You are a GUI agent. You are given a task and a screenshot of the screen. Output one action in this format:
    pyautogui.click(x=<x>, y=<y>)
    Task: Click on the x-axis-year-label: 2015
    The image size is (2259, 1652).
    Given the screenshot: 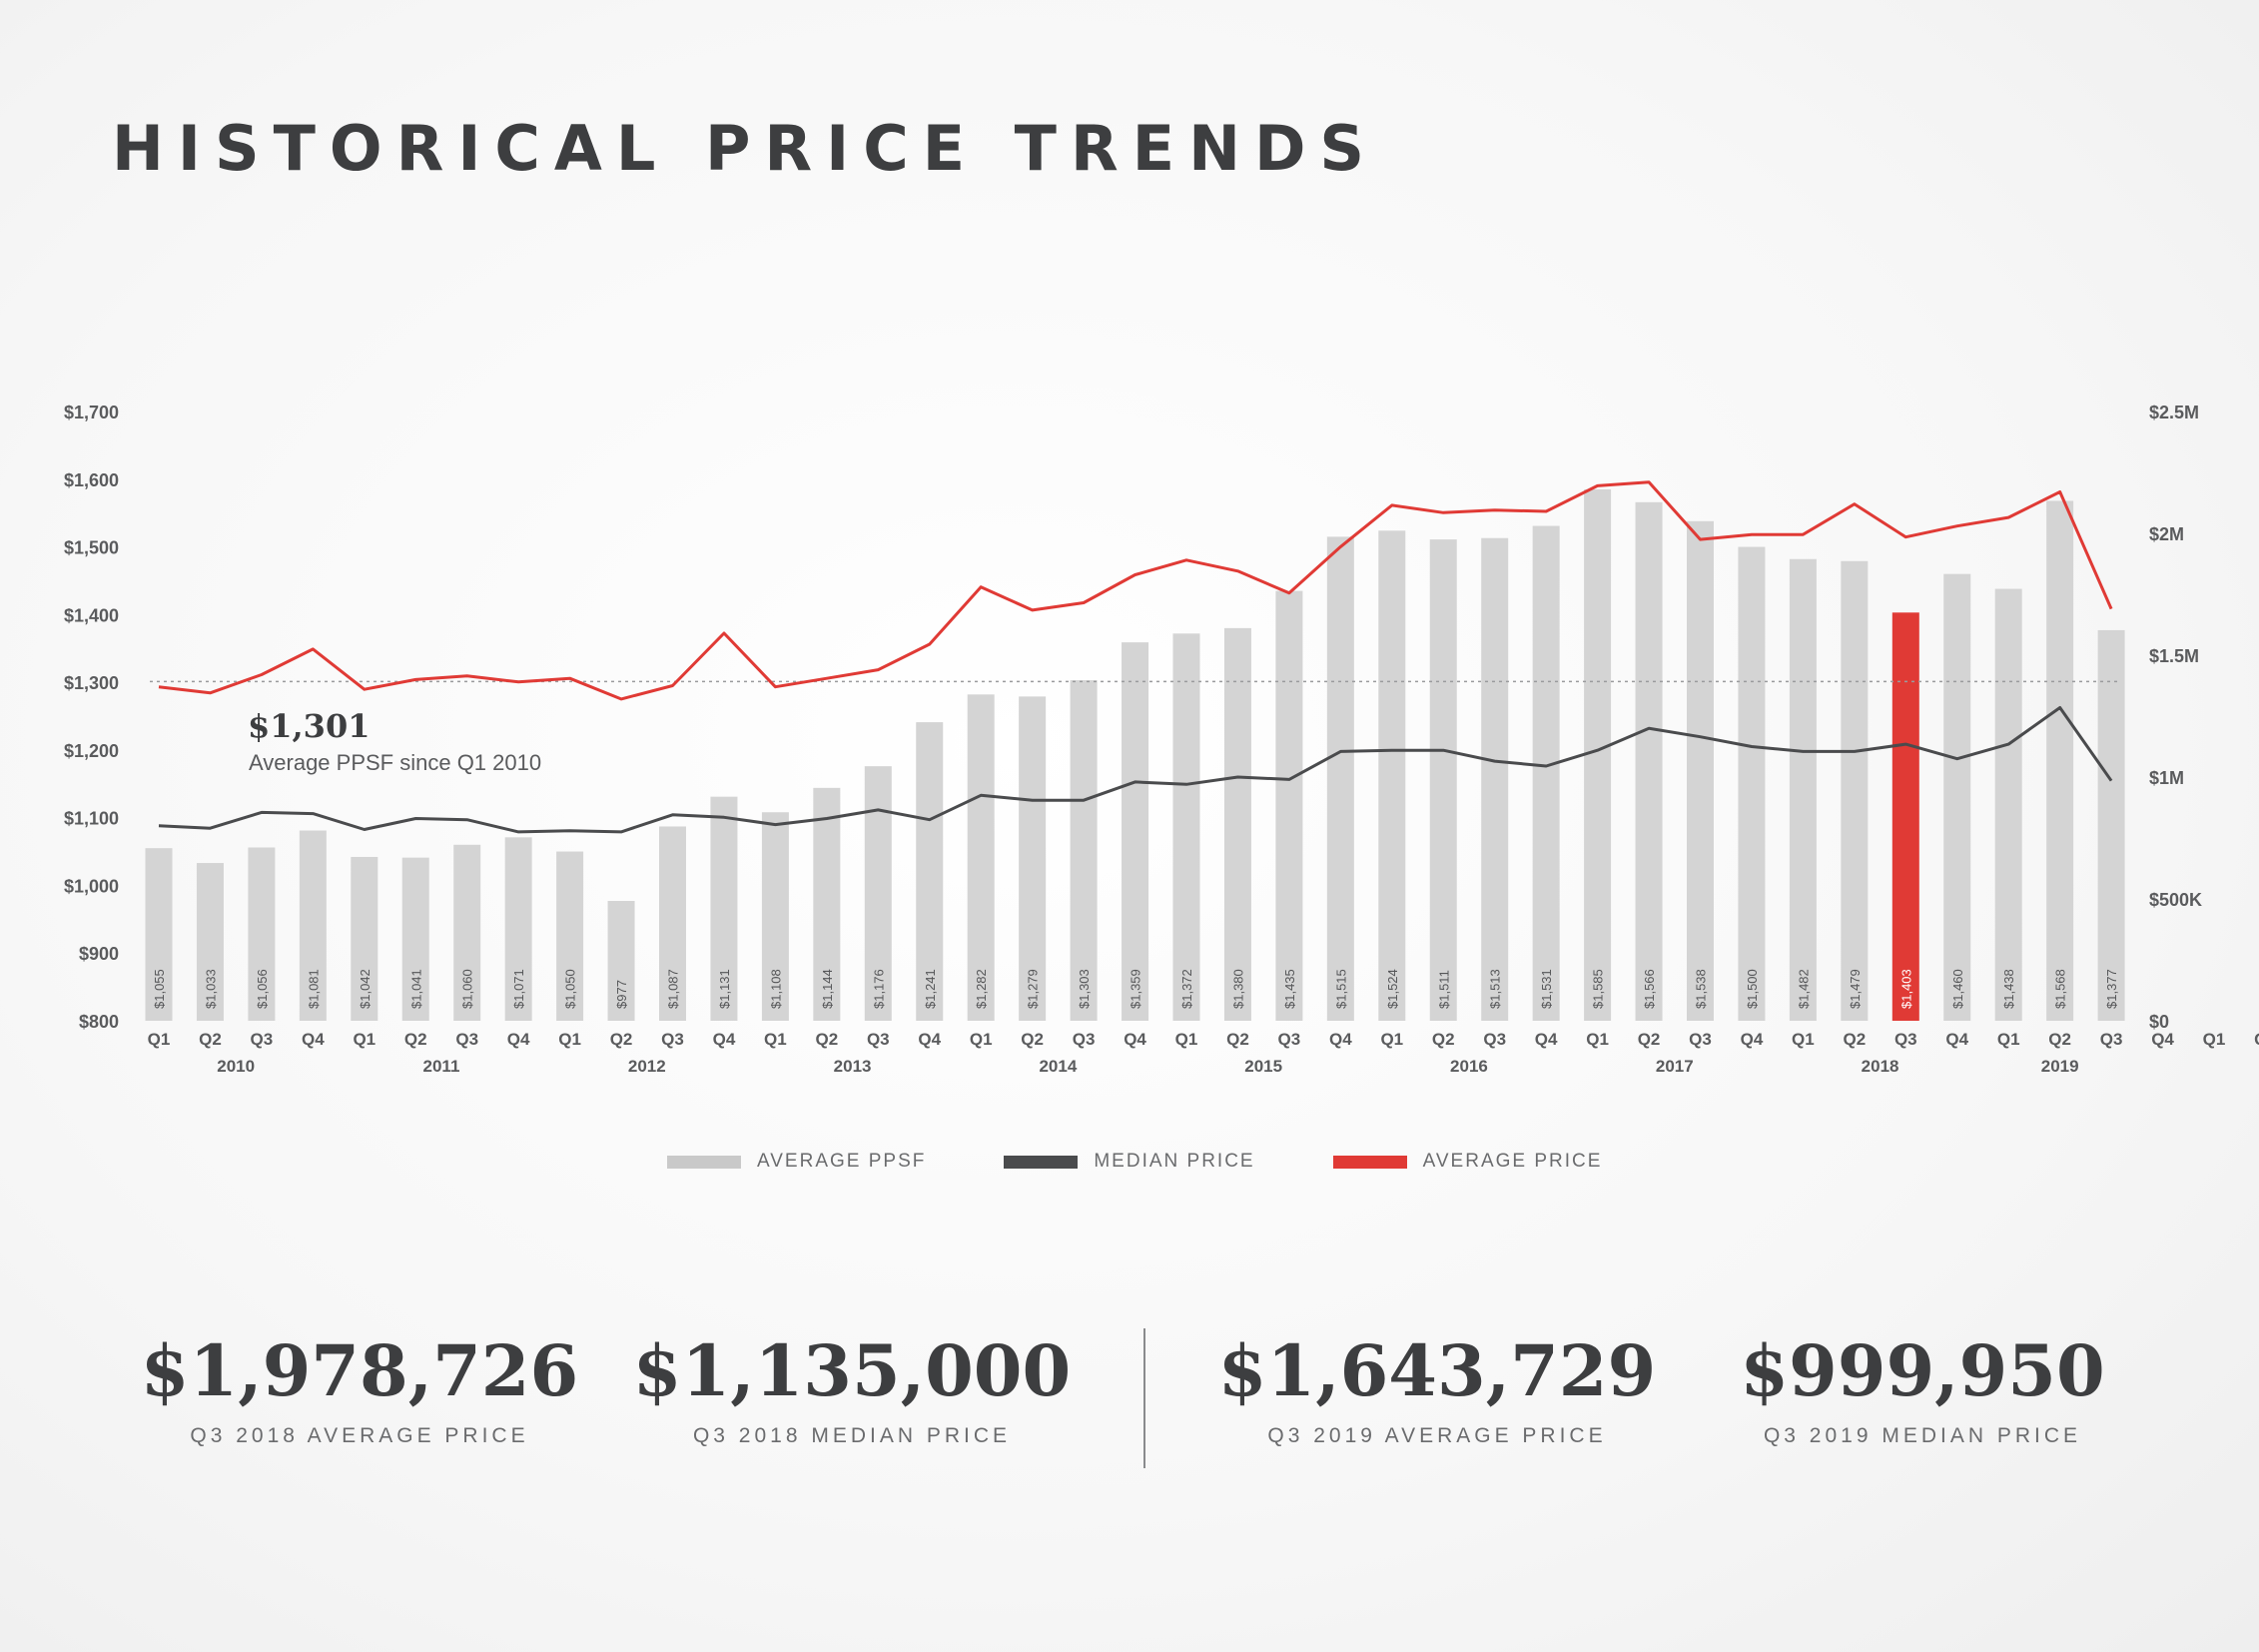 What is the action you would take?
    pyautogui.click(x=1263, y=1066)
    